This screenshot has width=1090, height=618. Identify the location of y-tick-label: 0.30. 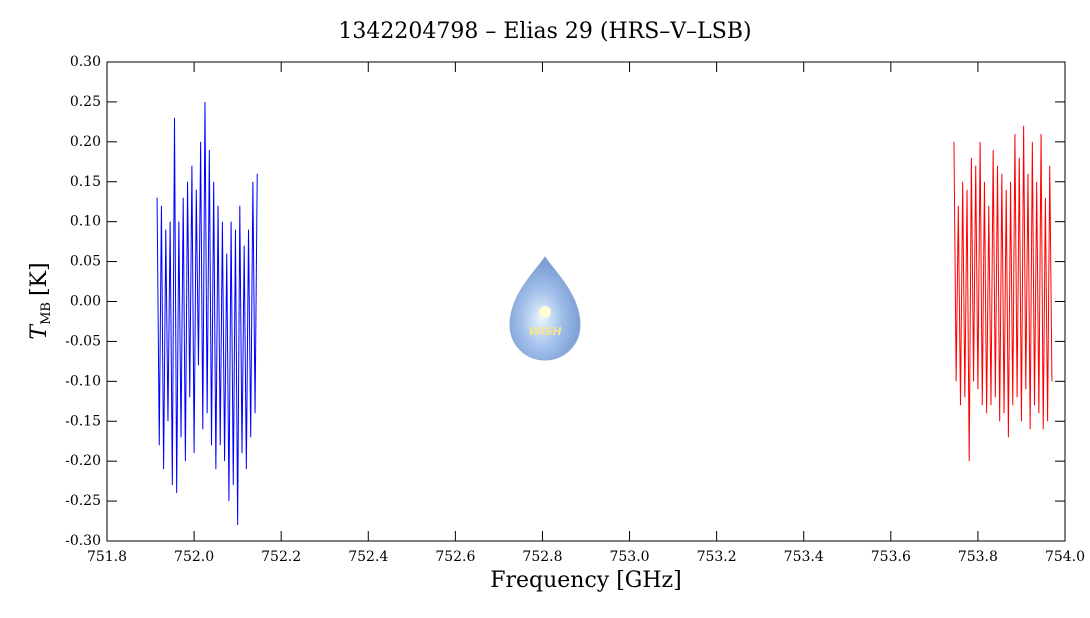
(85, 62).